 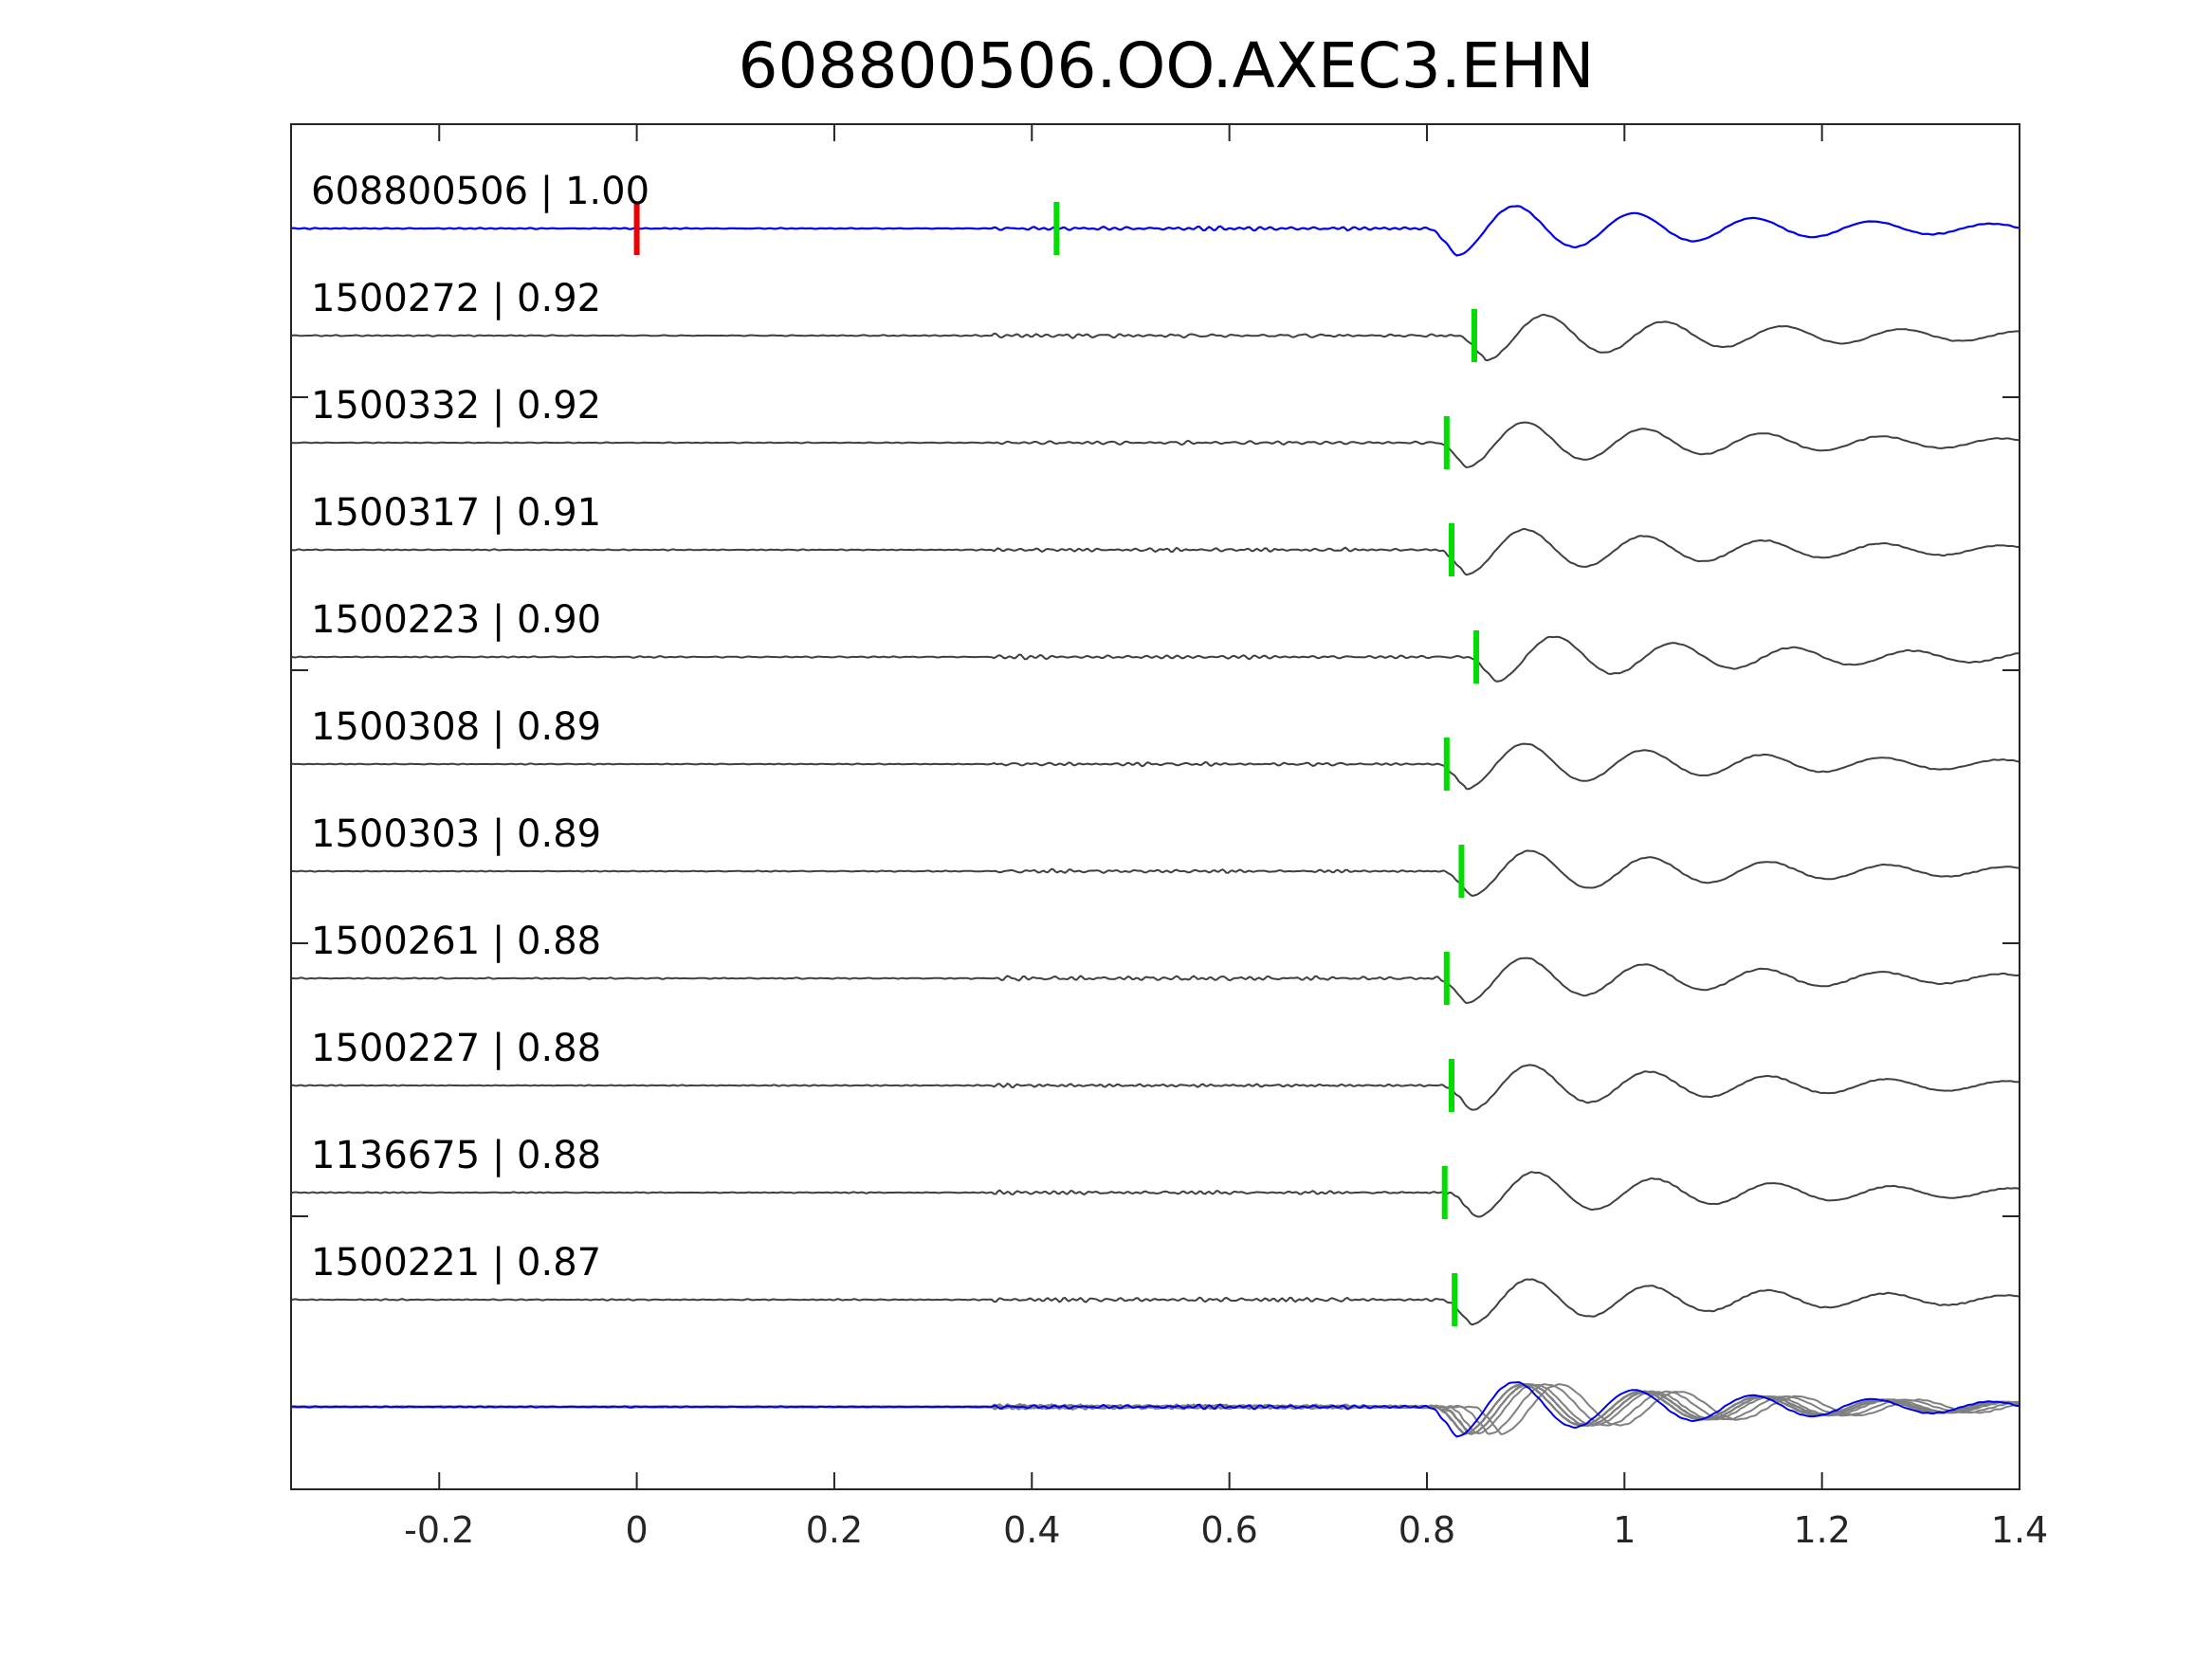 What do you see at coordinates (456, 298) in the screenshot?
I see `trace-label-1500272: 1500272 | 0.92` at bounding box center [456, 298].